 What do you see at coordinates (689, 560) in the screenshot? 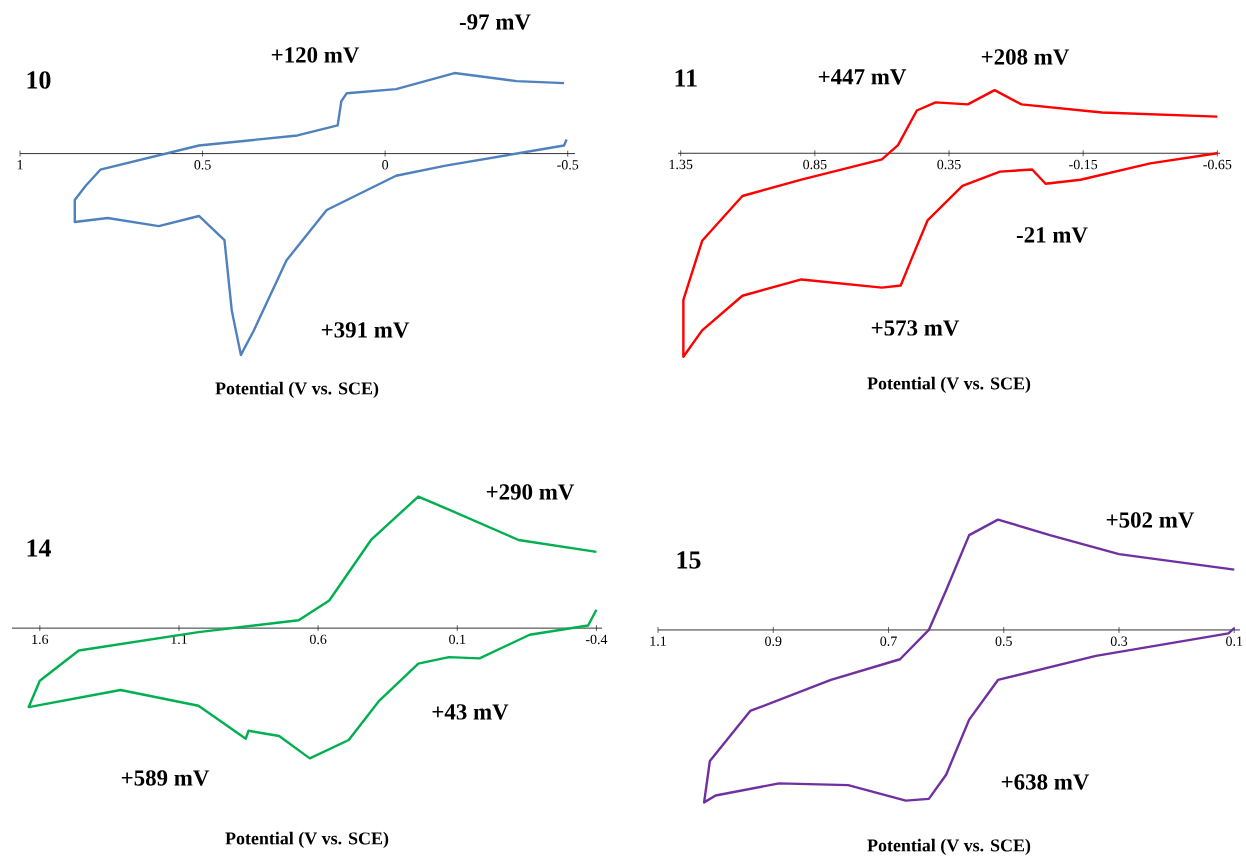
I see `text: 15` at bounding box center [689, 560].